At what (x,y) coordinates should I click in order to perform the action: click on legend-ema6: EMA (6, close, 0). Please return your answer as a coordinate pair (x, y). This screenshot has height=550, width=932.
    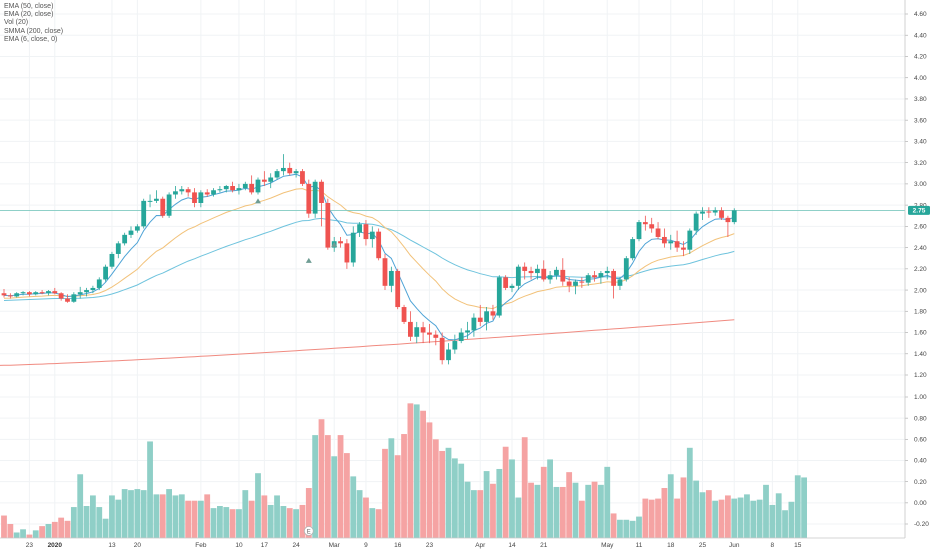
    Looking at the image, I should click on (31, 39).